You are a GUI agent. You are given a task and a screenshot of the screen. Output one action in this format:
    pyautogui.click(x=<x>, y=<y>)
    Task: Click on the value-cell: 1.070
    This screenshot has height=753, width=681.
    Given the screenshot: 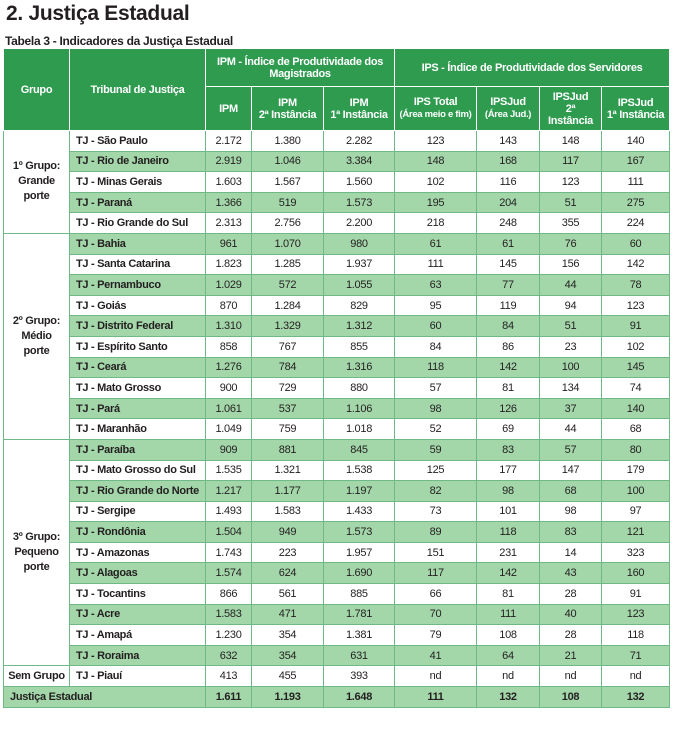 What is the action you would take?
    pyautogui.click(x=287, y=243)
    